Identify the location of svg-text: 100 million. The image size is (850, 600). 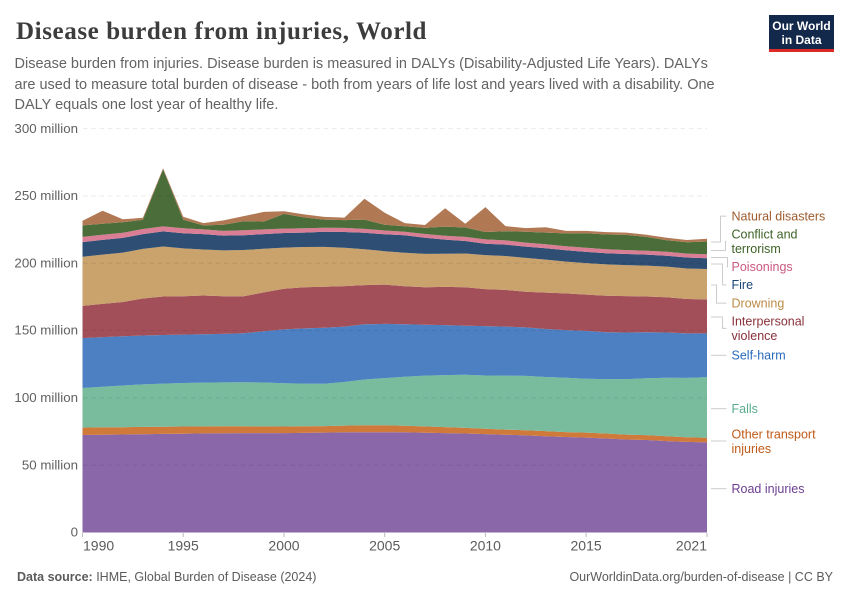
(46, 397).